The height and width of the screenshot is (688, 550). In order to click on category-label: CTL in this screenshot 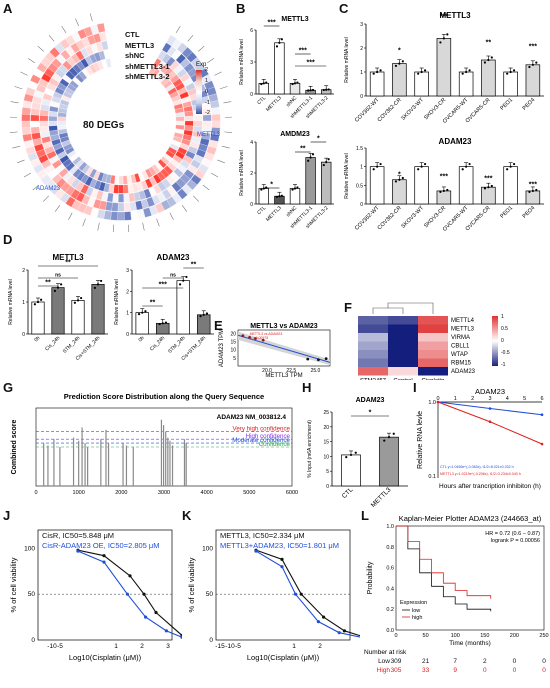, I will do `click(261, 100)`.